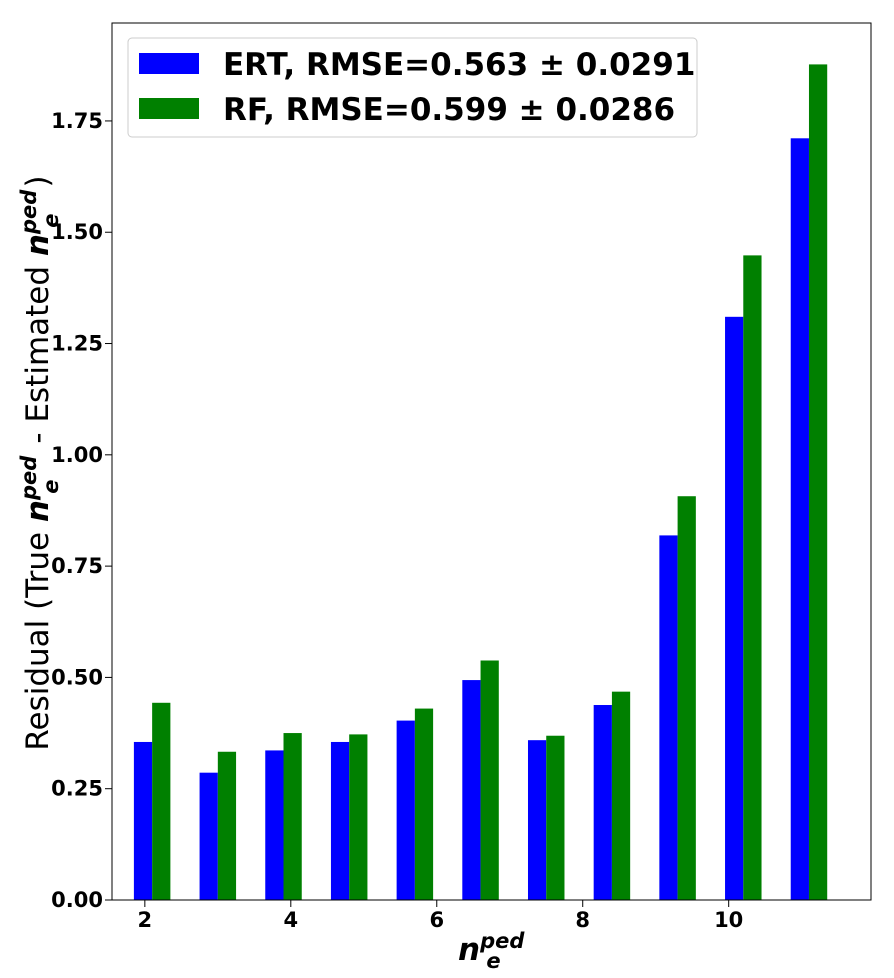 Image resolution: width=894 pixels, height=978 pixels. Describe the element at coordinates (51, 486) in the screenshot. I see `y-axis-label-sub-1: e` at that location.